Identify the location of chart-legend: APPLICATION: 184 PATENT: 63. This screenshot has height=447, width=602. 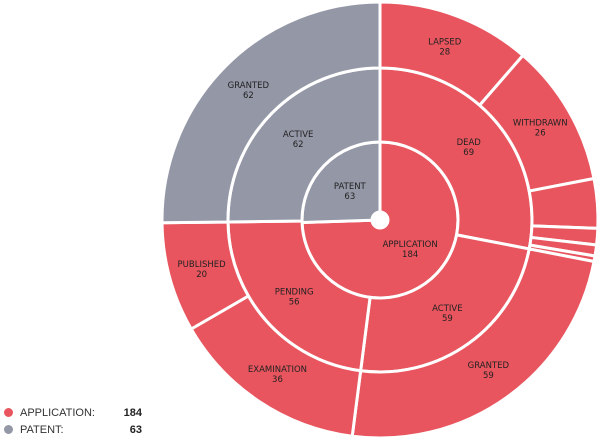
(73, 421).